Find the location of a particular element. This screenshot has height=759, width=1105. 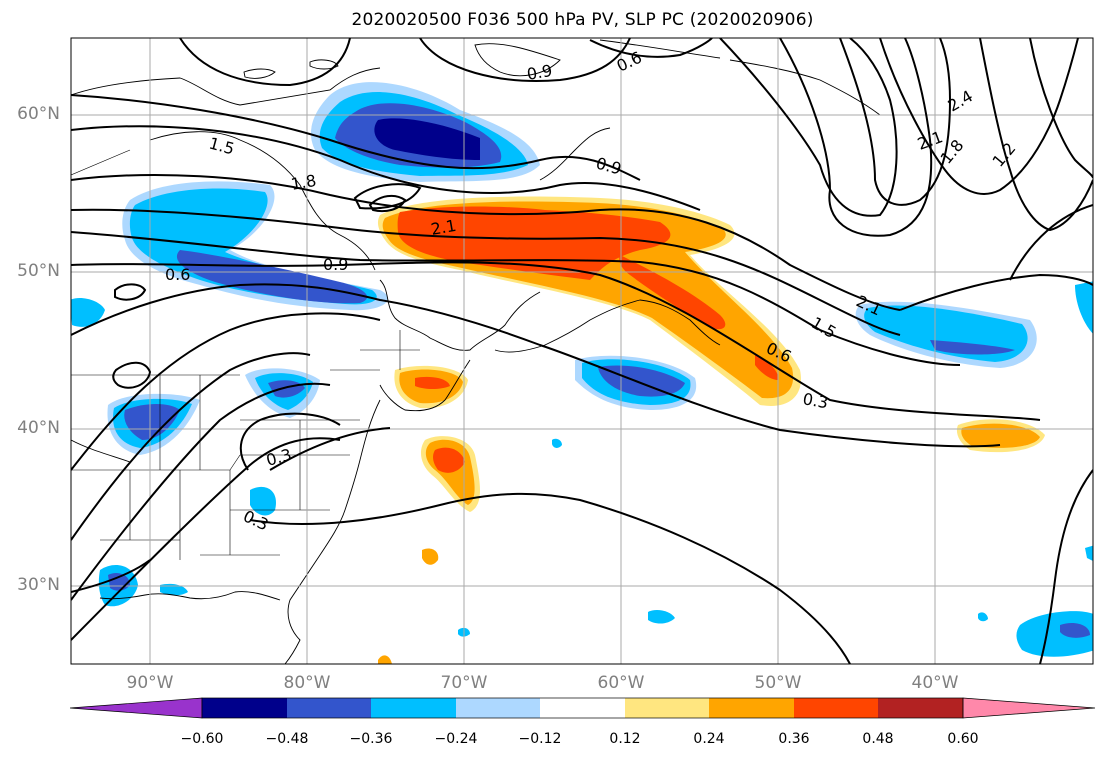

lat-label-30n: 30°N is located at coordinates (38, 585).